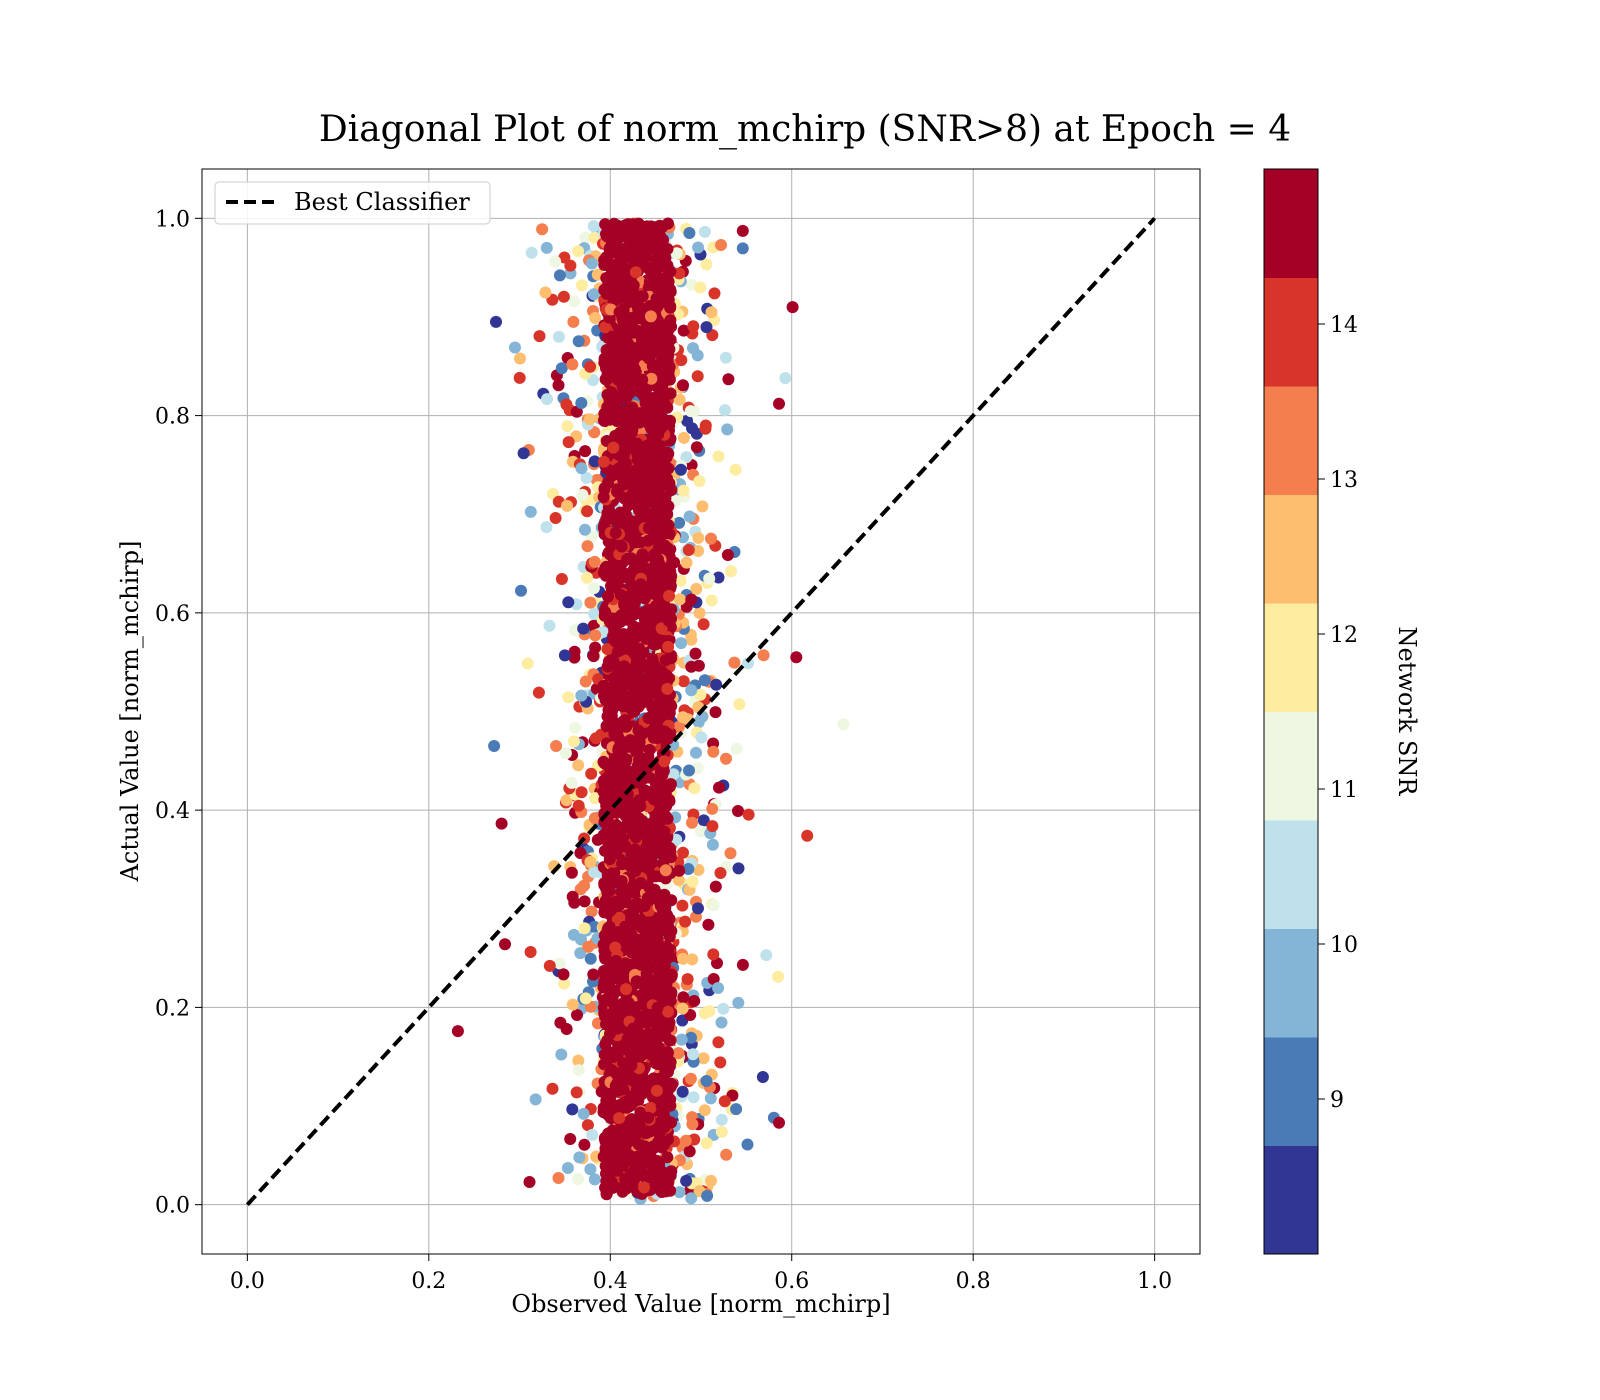  I want to click on x-tick-label: 0.6, so click(791, 1281).